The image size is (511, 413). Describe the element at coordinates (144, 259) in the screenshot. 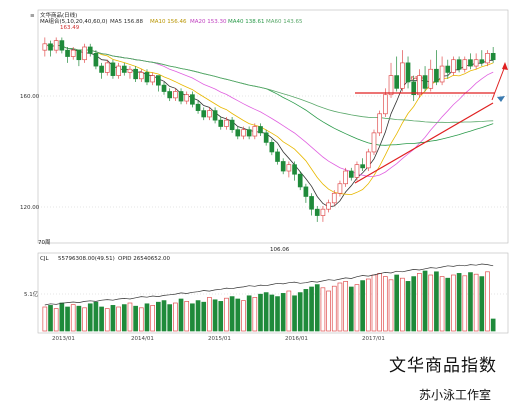

I see `opid-label: OPID 26540652.00` at that location.